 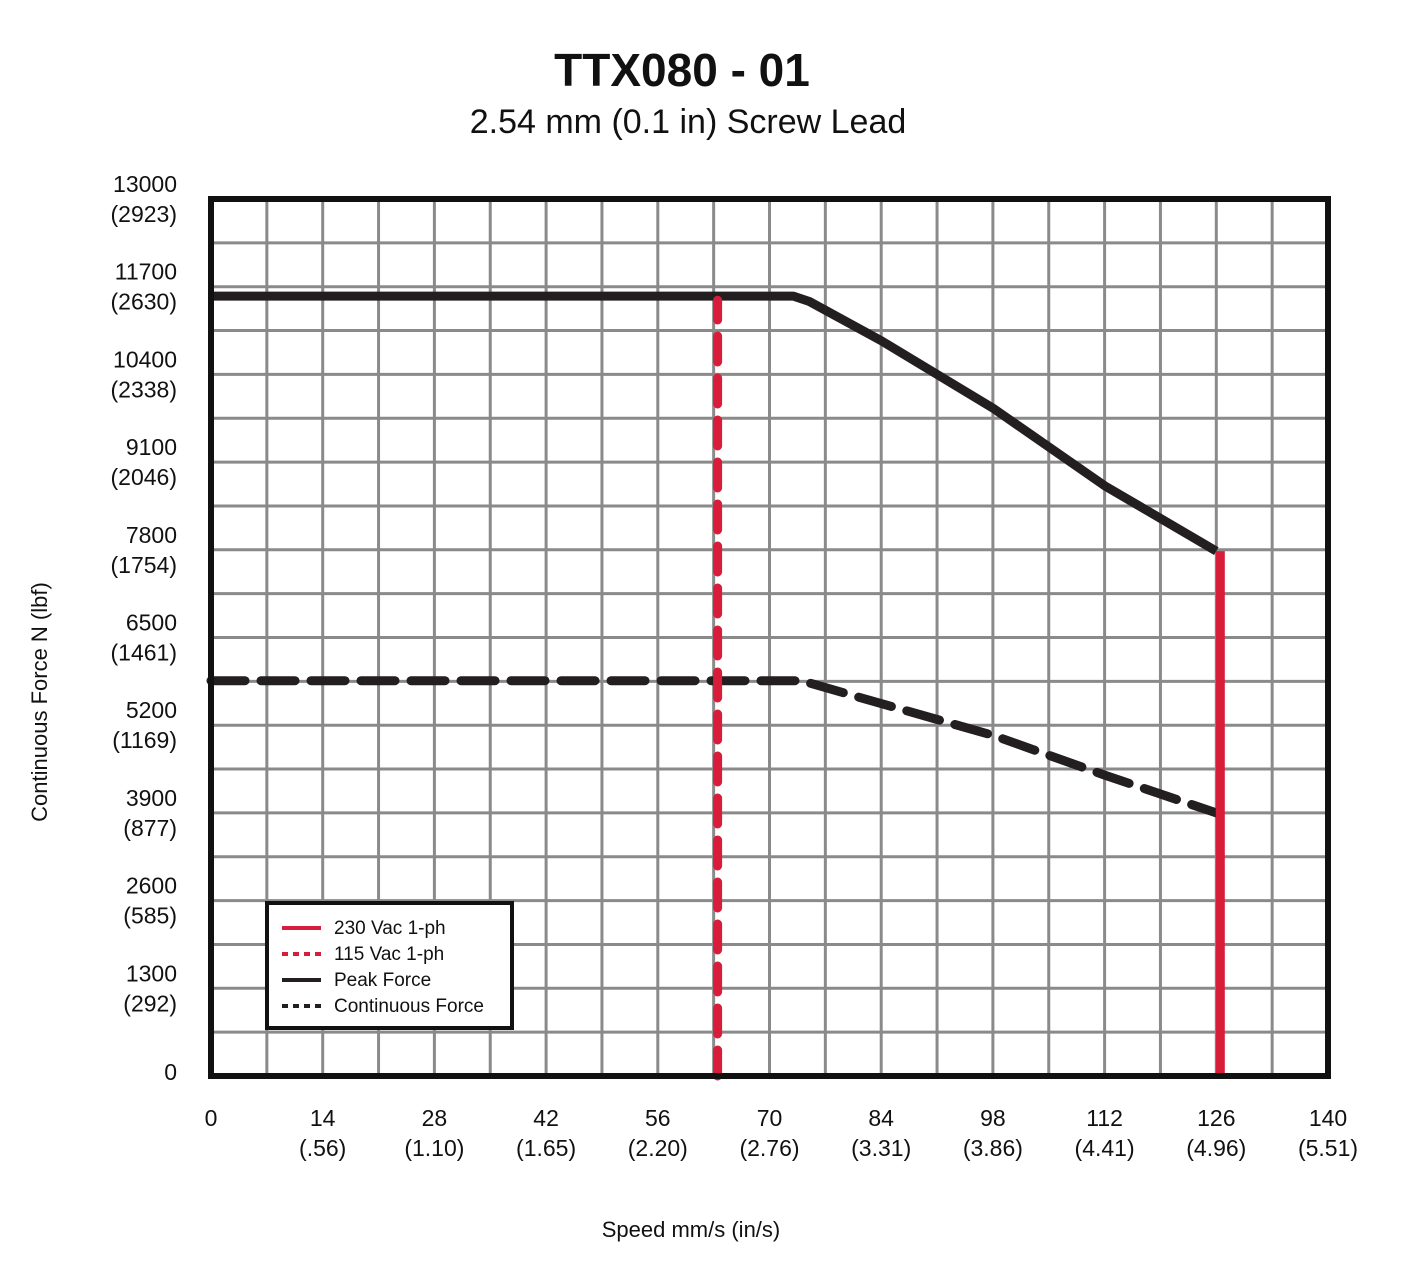 What do you see at coordinates (144, 214) in the screenshot?
I see `y-tick-sublabel: (2923)` at bounding box center [144, 214].